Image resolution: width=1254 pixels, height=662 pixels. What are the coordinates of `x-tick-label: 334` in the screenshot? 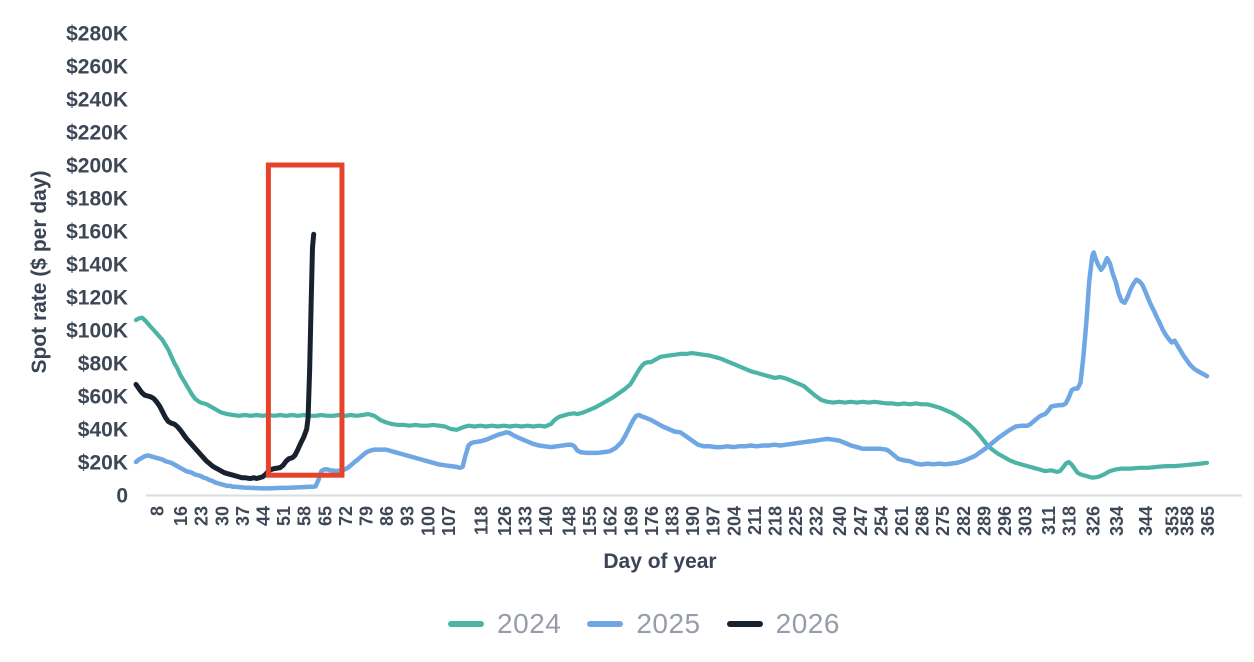 It's located at (1117, 521).